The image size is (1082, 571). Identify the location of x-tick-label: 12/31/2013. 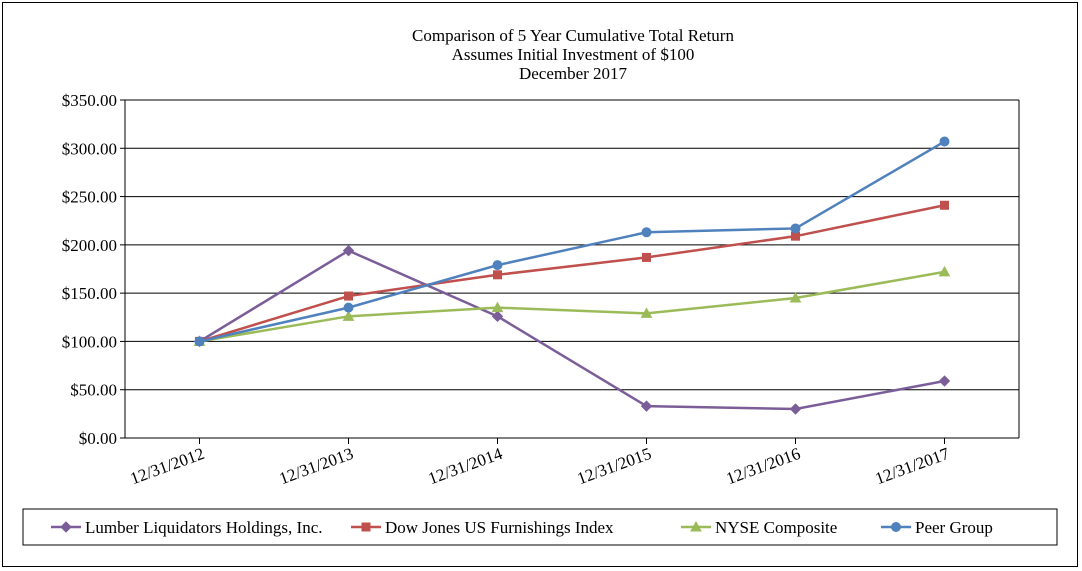
(316, 466).